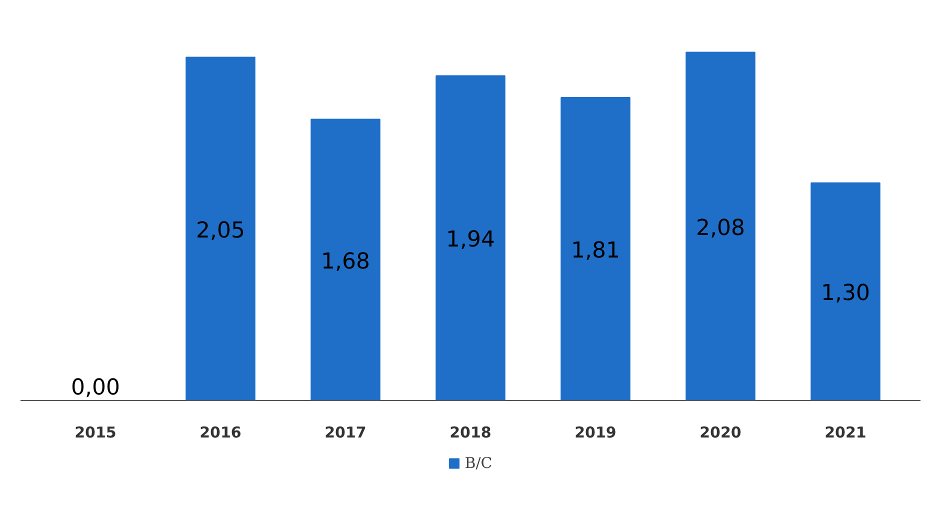  What do you see at coordinates (471, 433) in the screenshot?
I see `x-tick-label: 2018` at bounding box center [471, 433].